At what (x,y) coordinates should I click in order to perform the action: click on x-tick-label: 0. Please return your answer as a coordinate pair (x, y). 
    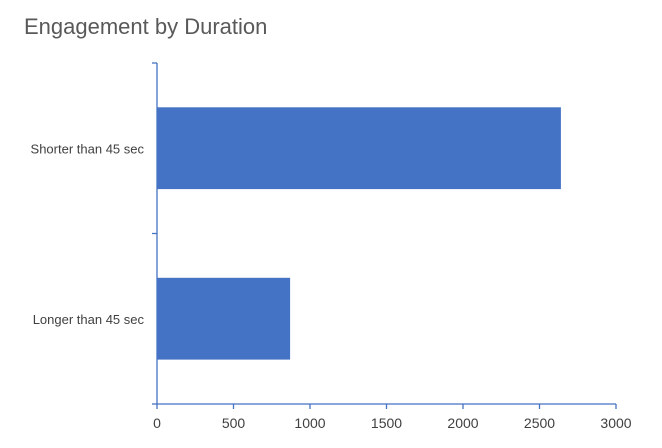
    Looking at the image, I should click on (157, 423).